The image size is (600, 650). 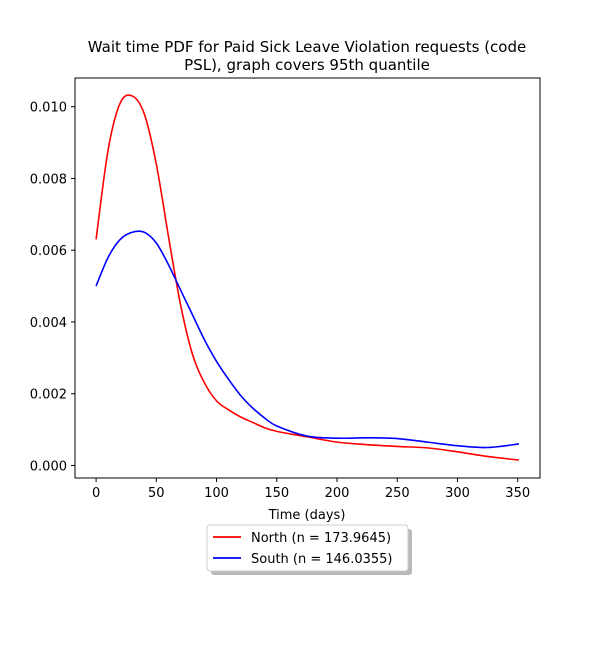 What do you see at coordinates (216, 493) in the screenshot?
I see `x-tick-label-100: 100` at bounding box center [216, 493].